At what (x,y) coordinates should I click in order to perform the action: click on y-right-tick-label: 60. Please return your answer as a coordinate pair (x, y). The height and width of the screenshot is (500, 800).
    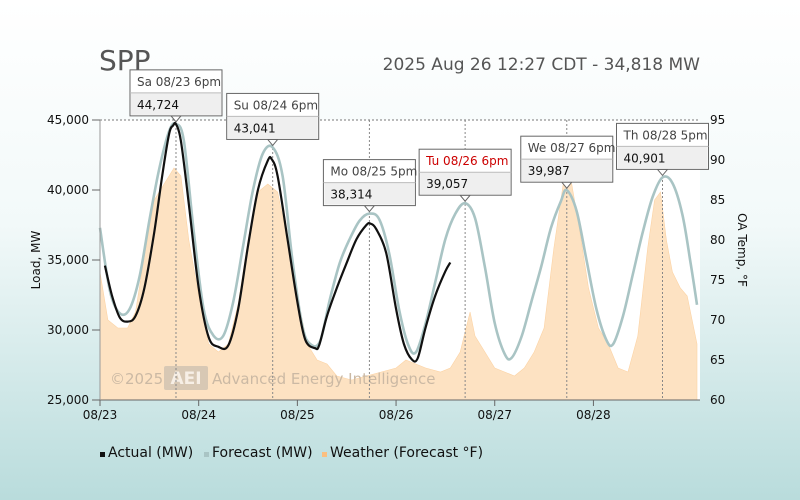
    Looking at the image, I should click on (717, 400).